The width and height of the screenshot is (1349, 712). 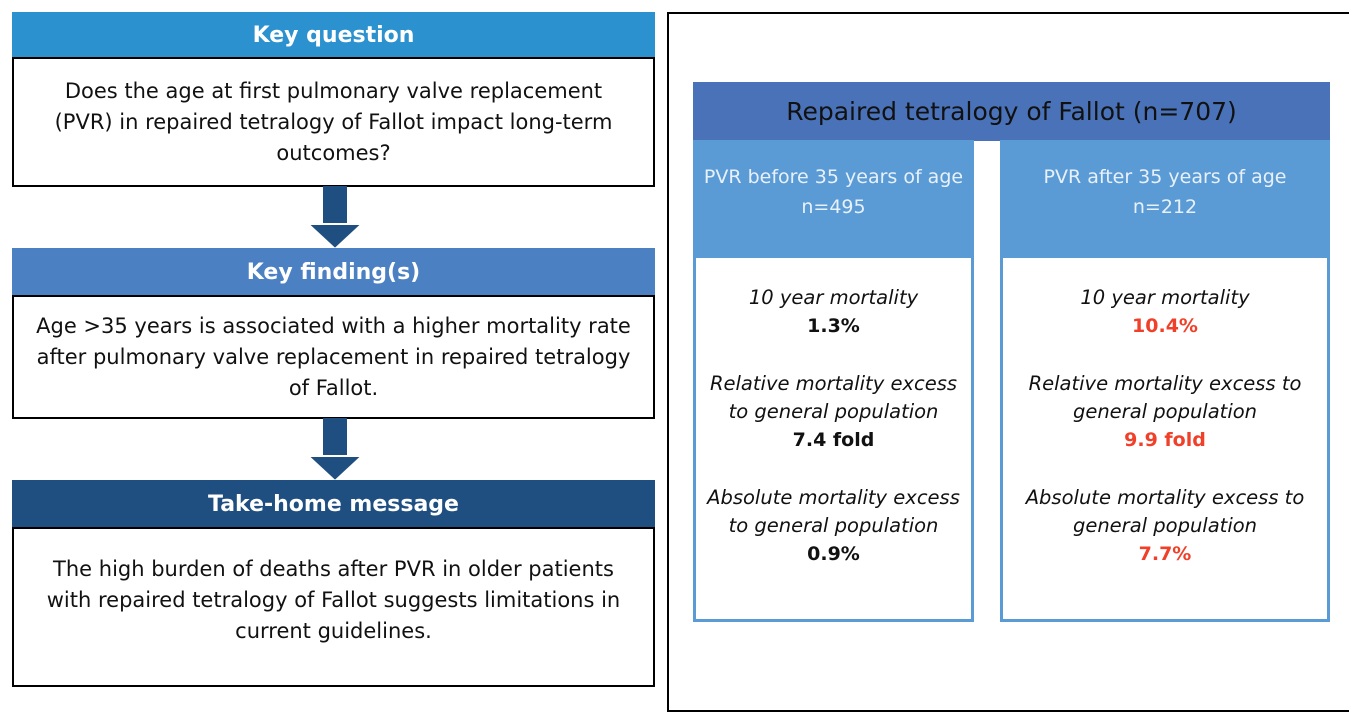 I want to click on group-n: n=212, so click(x=1165, y=207).